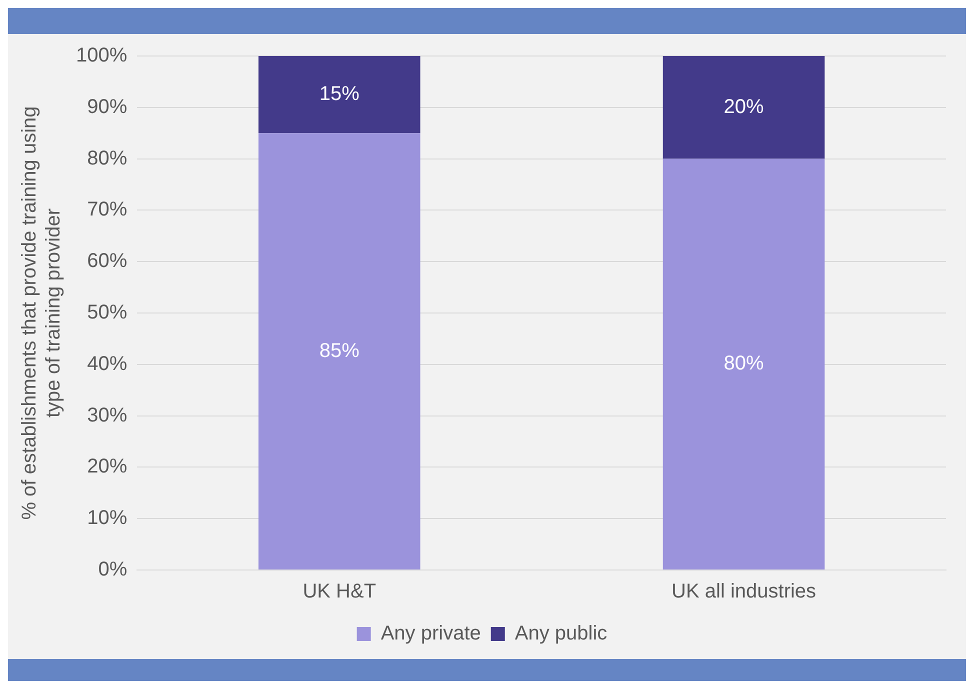  I want to click on y-tick-label: 70%, so click(107, 209).